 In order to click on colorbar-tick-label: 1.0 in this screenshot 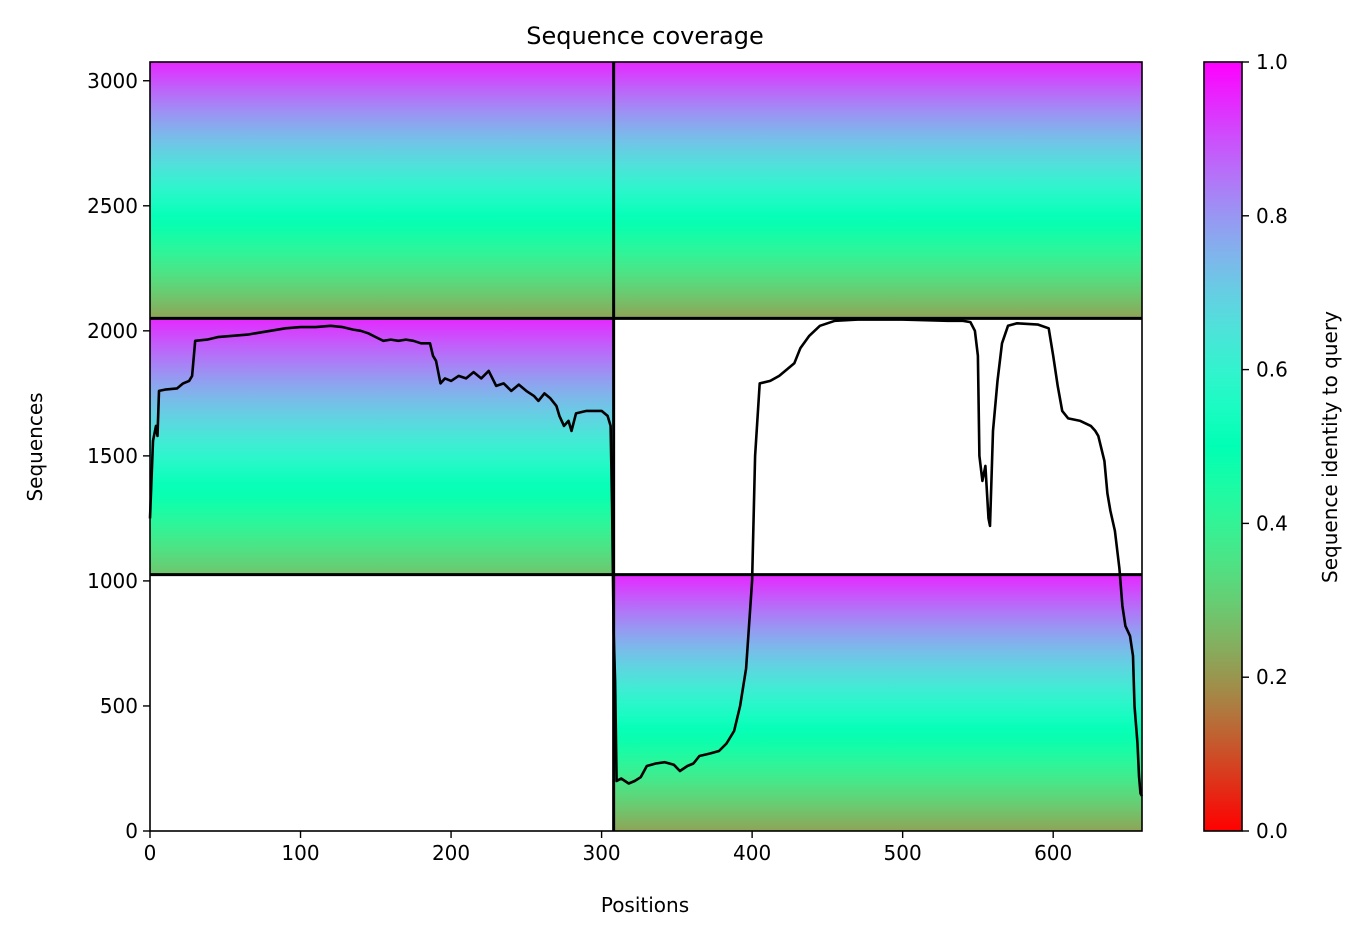, I will do `click(1272, 62)`.